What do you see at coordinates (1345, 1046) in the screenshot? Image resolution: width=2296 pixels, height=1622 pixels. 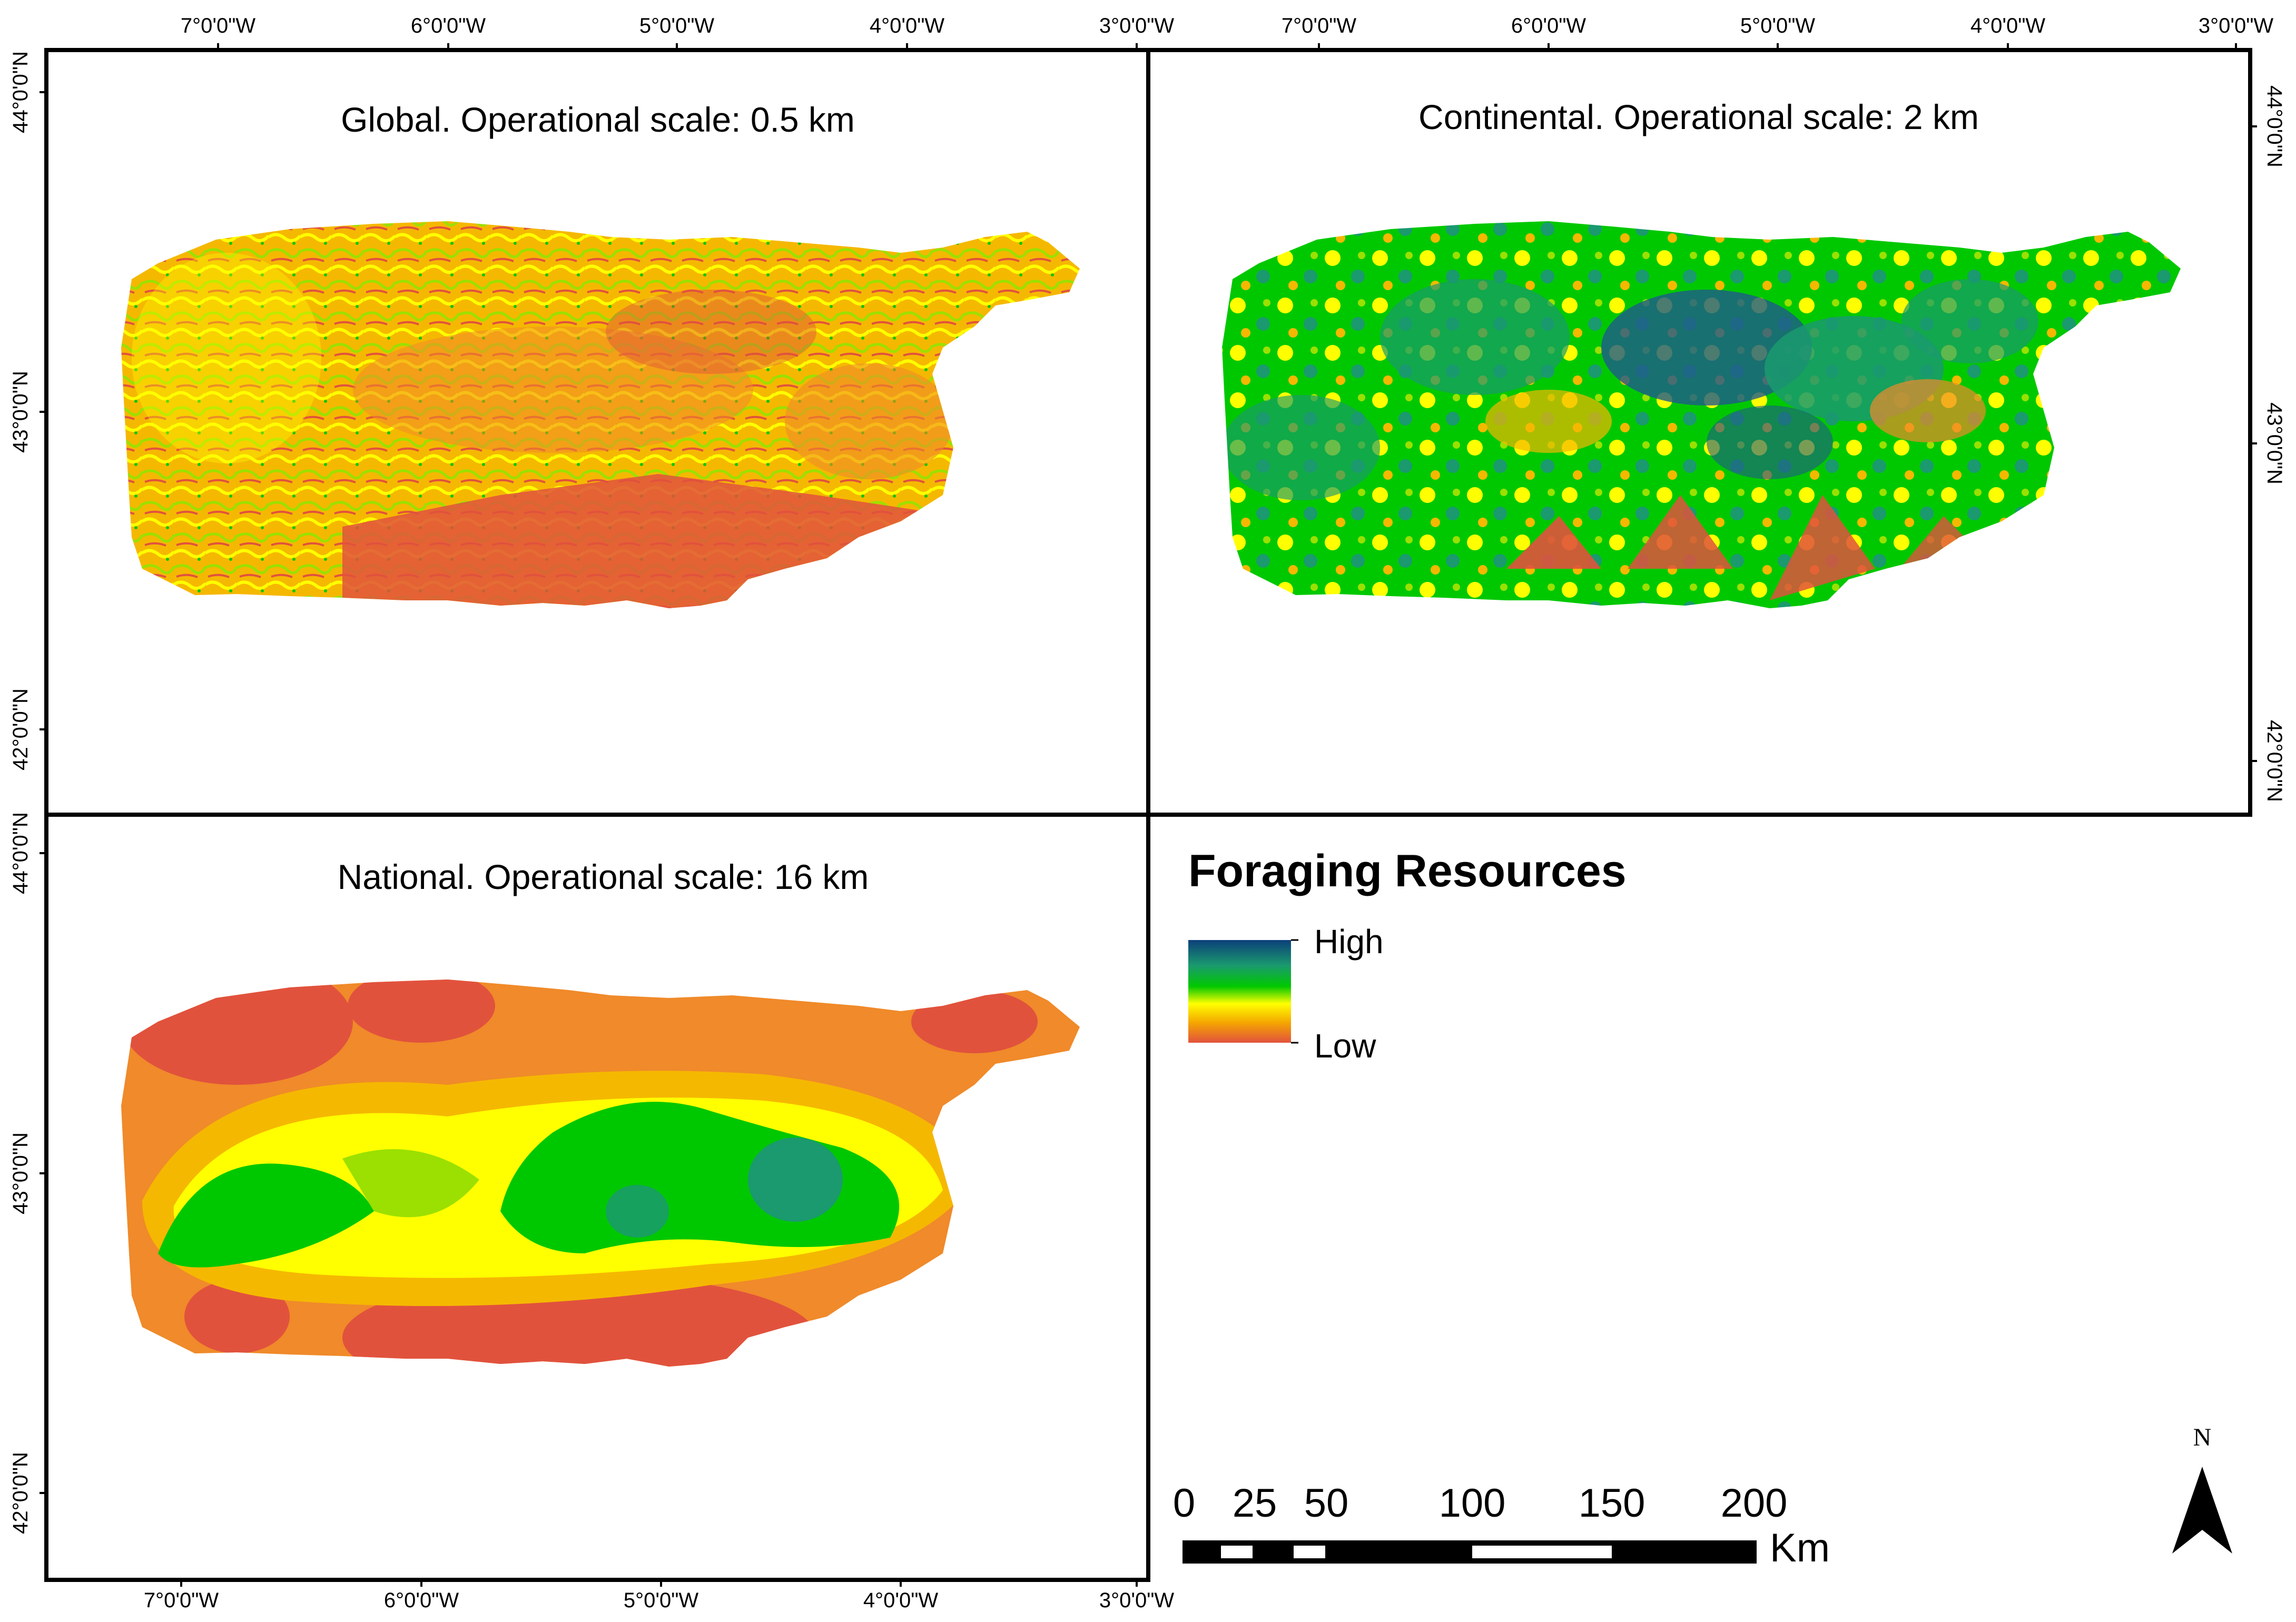 I see `legend-low-label: Low` at bounding box center [1345, 1046].